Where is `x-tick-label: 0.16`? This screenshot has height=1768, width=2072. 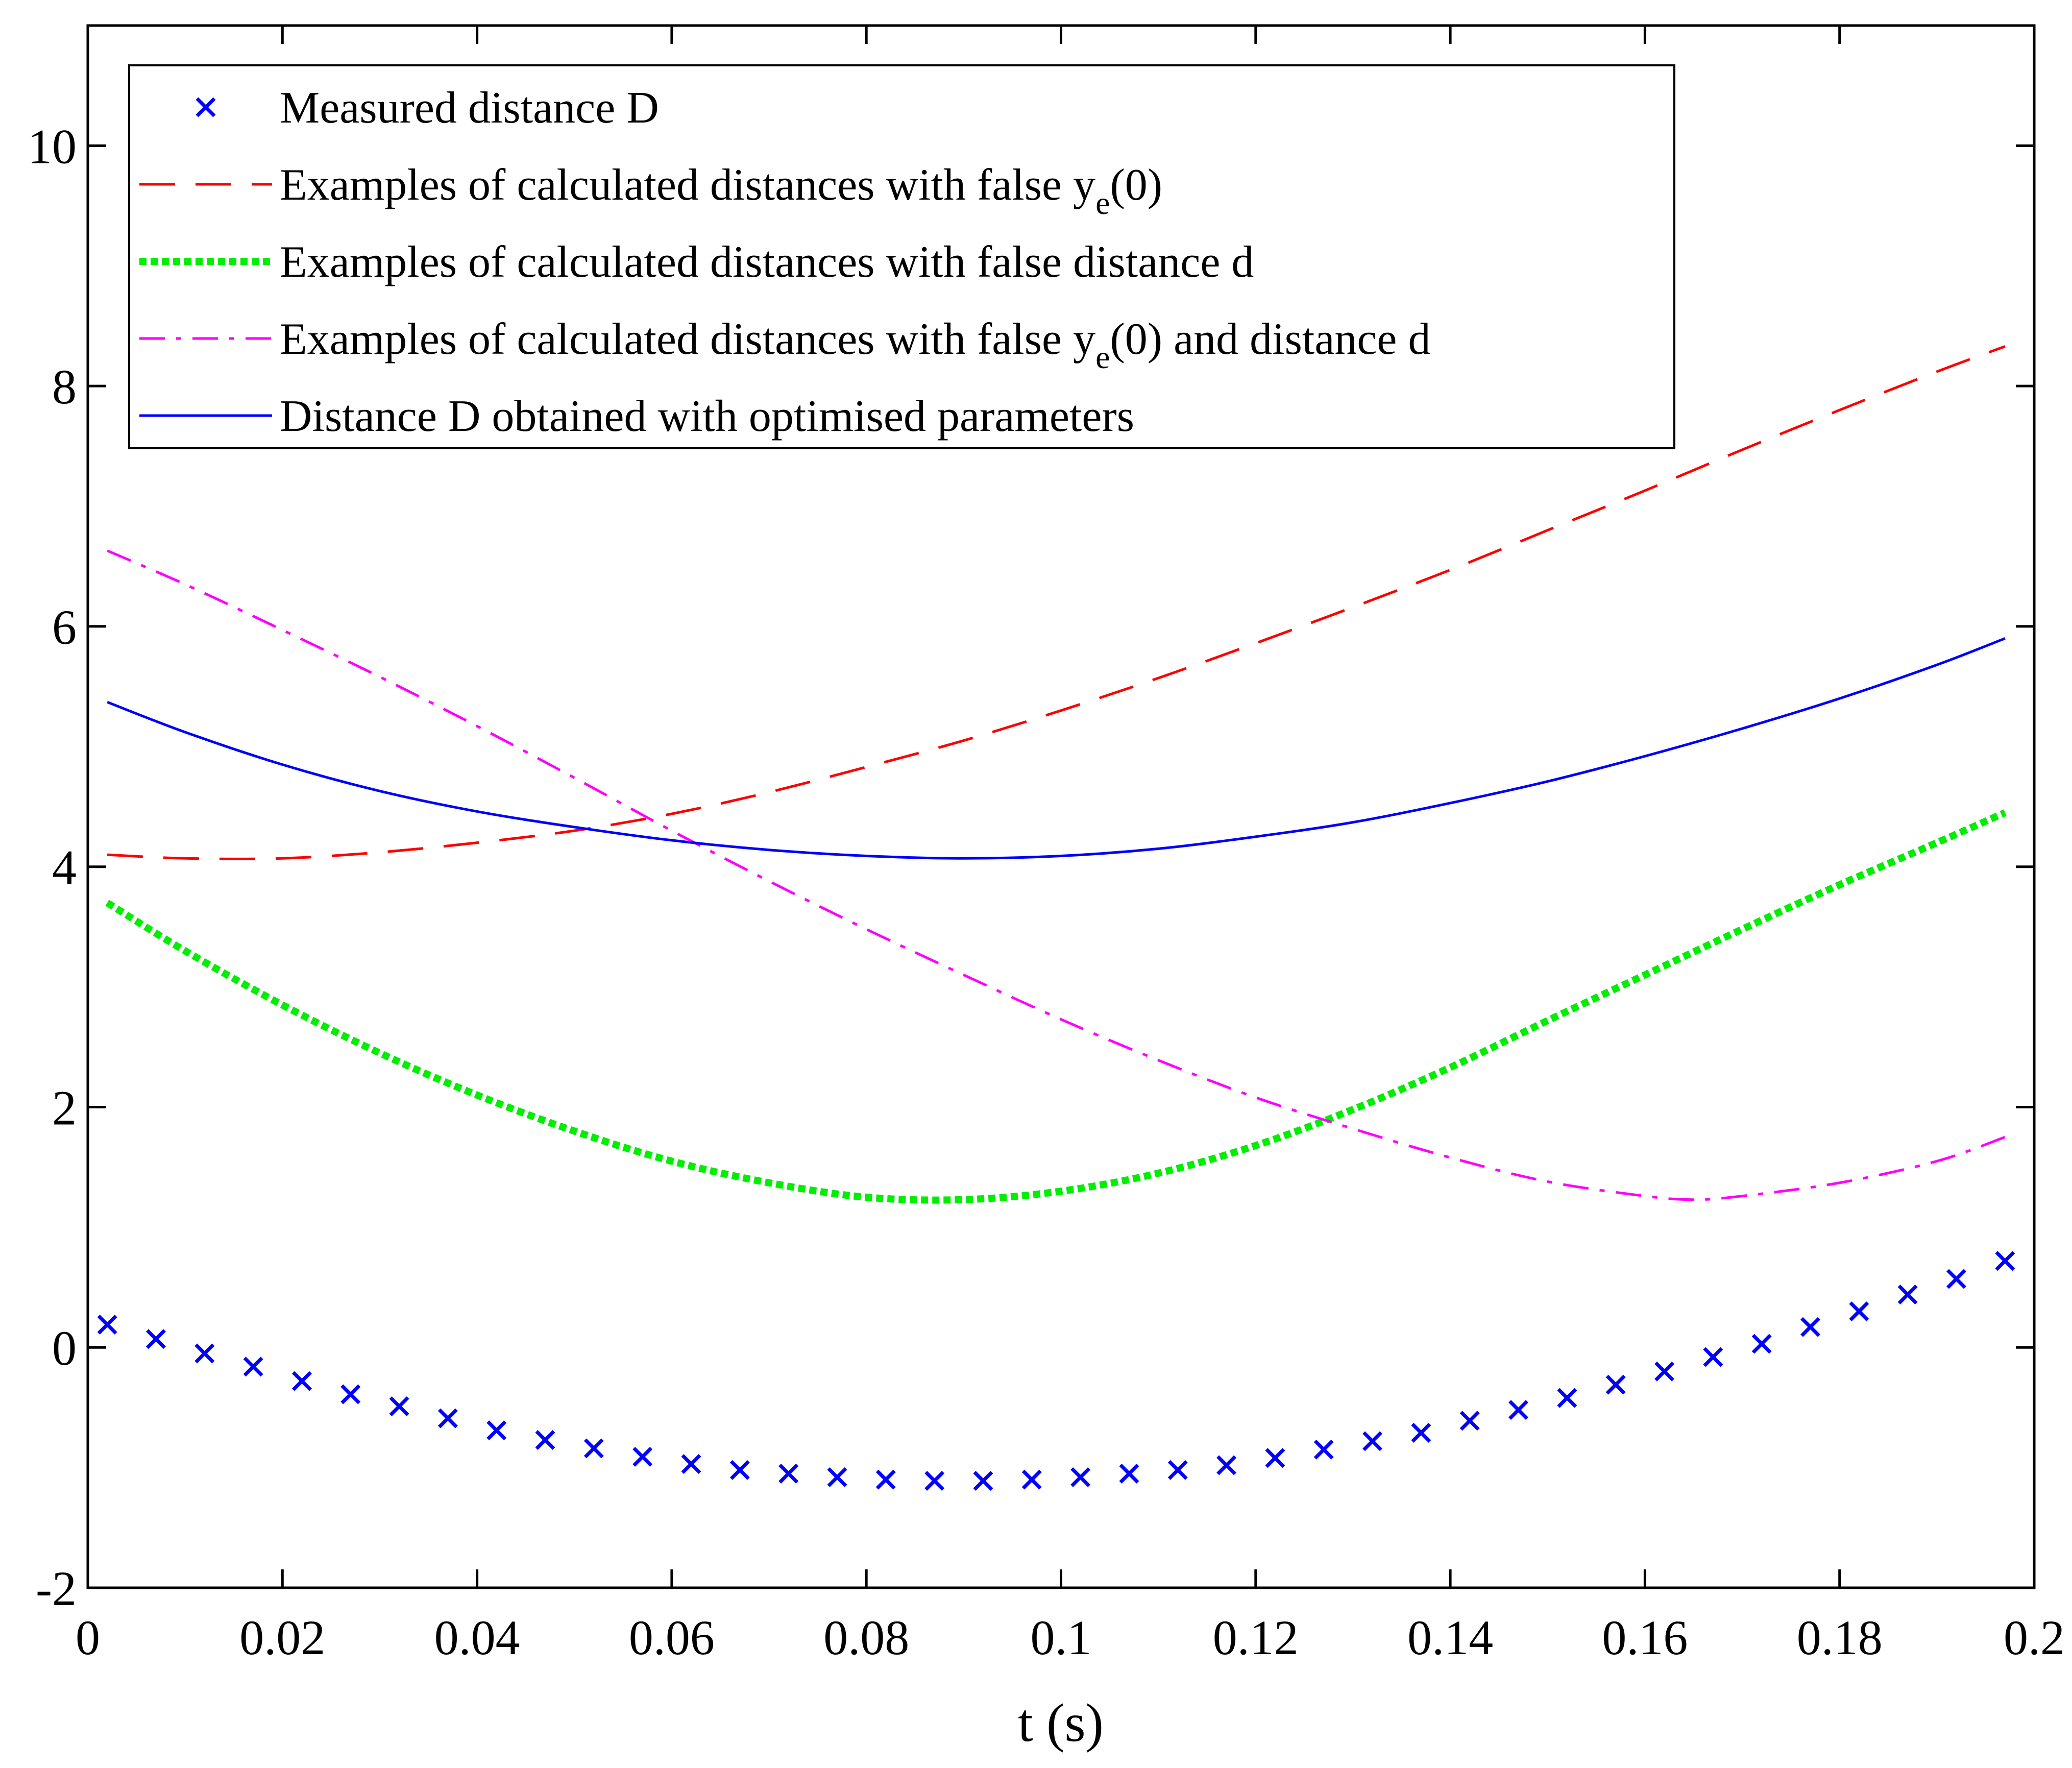
x-tick-label: 0.16 is located at coordinates (1645, 1637).